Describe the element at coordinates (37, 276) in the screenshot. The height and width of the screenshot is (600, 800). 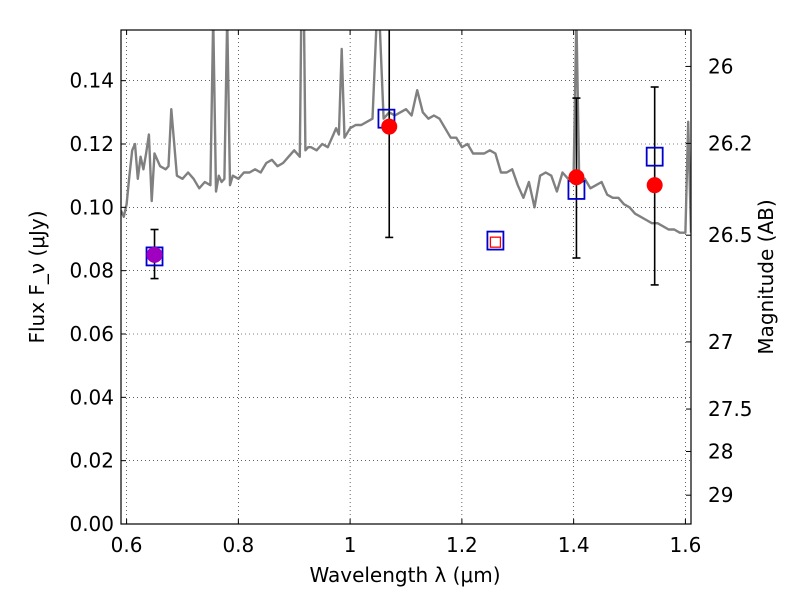
I see `y-axis-label: Flux F_ν (μJy)` at that location.